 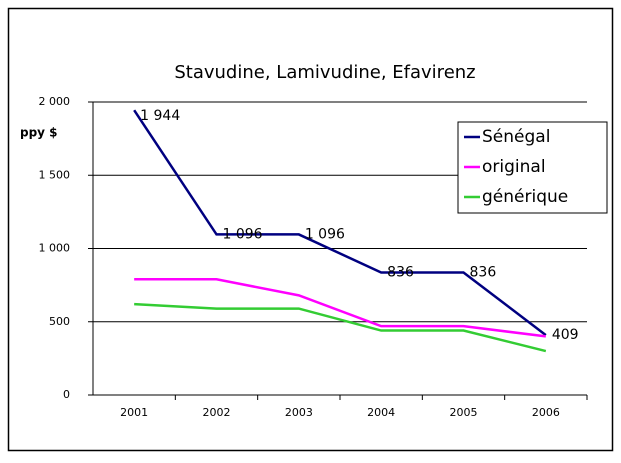 I want to click on y-tick-label: 1 000, so click(x=55, y=248).